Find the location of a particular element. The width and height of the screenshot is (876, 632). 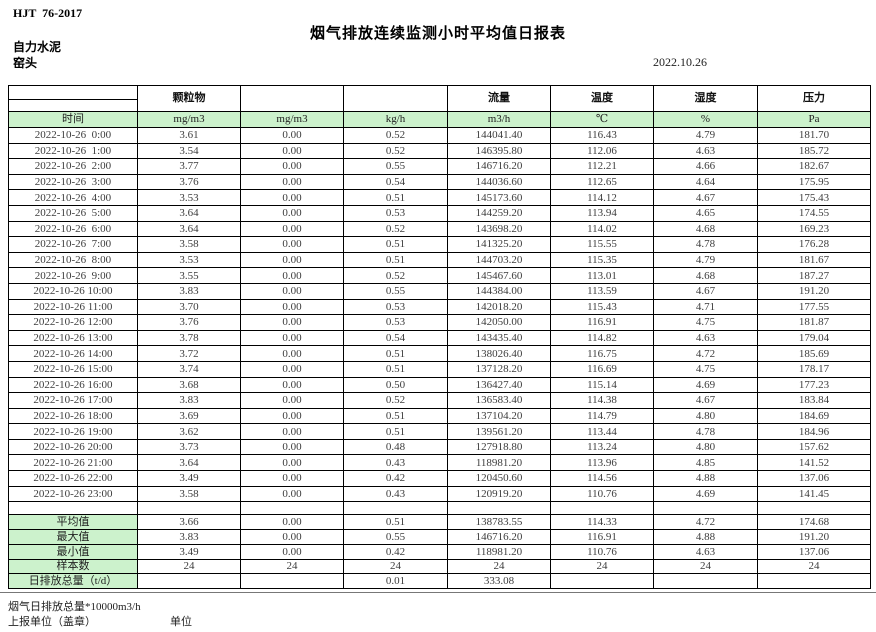

value-cell: 115.43 is located at coordinates (602, 307).